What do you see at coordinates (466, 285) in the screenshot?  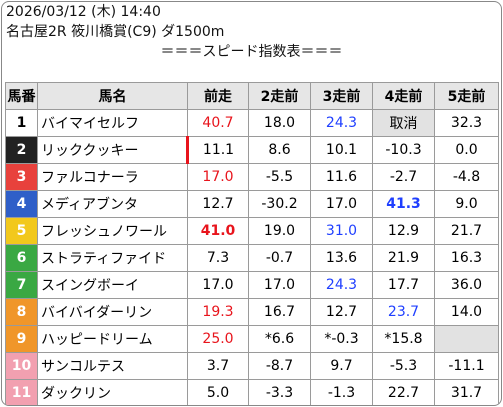 I see `index-cell: 36.0` at bounding box center [466, 285].